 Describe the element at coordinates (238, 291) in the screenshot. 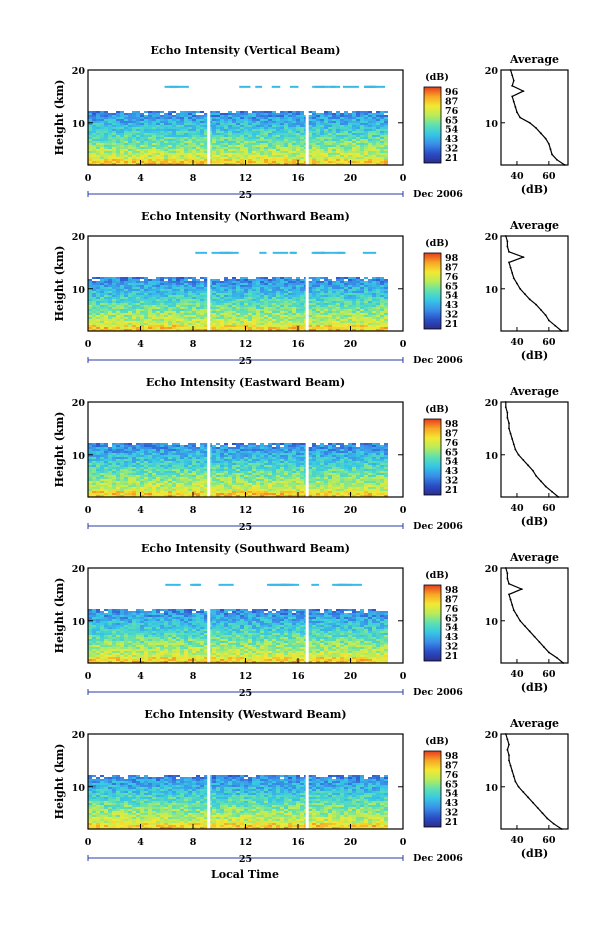

I see `heatmap-cells` at that location.